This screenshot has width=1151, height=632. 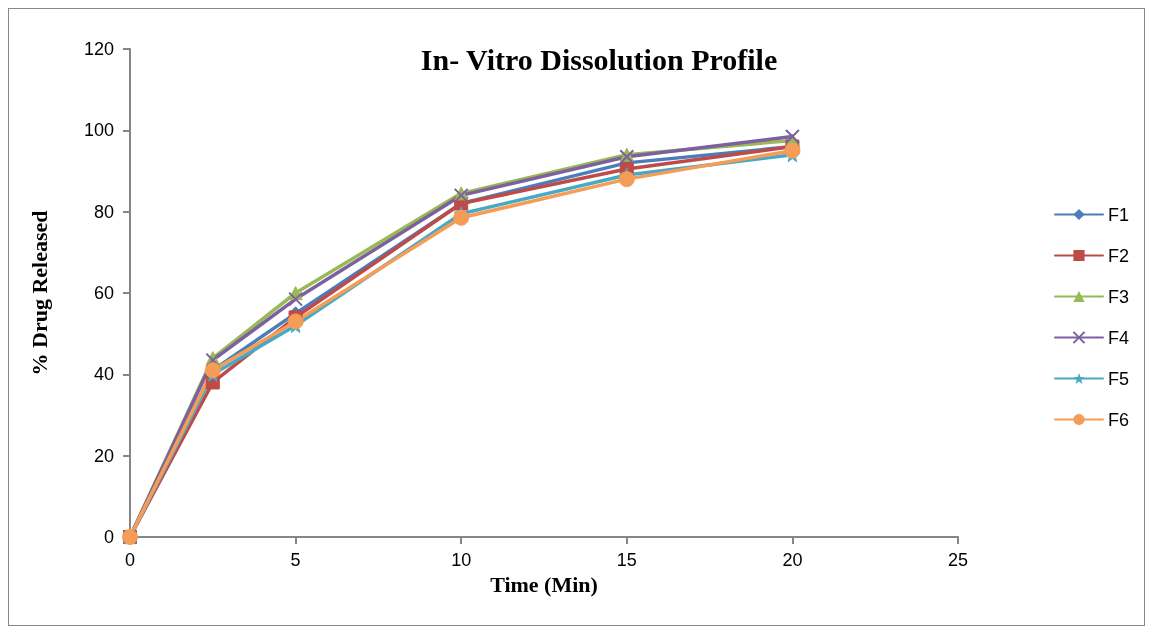 What do you see at coordinates (103, 455) in the screenshot?
I see `y-tick-label: 20` at bounding box center [103, 455].